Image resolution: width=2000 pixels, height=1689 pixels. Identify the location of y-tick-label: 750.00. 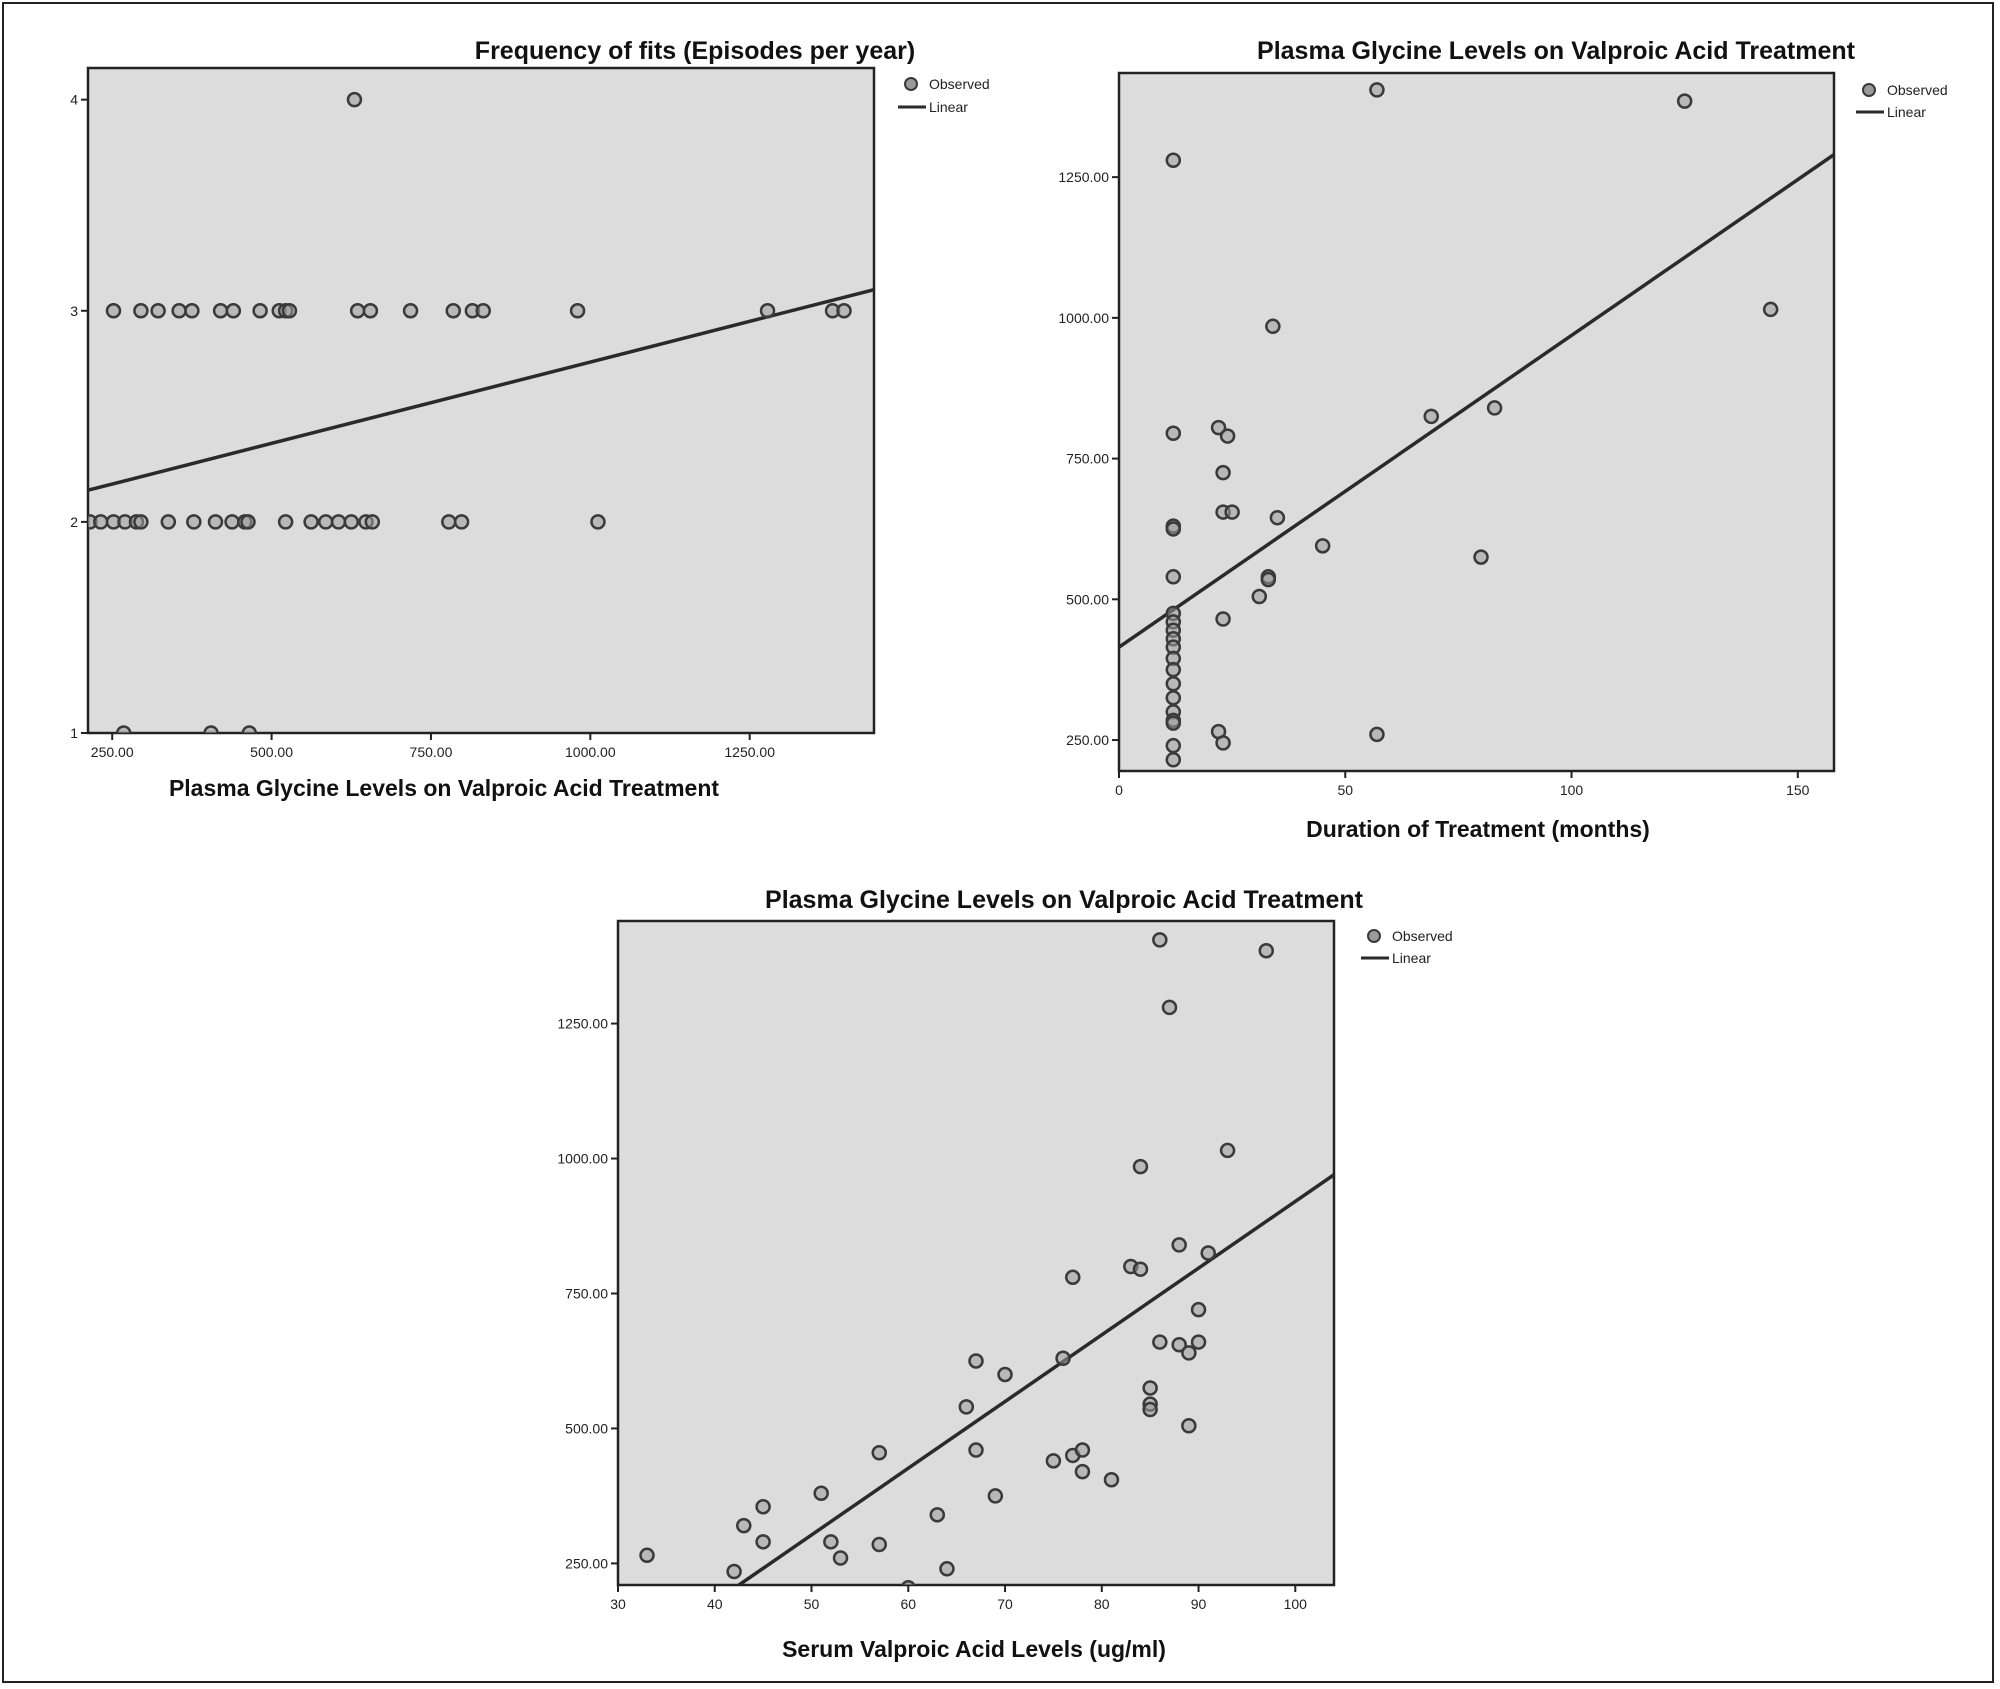
(586, 1293).